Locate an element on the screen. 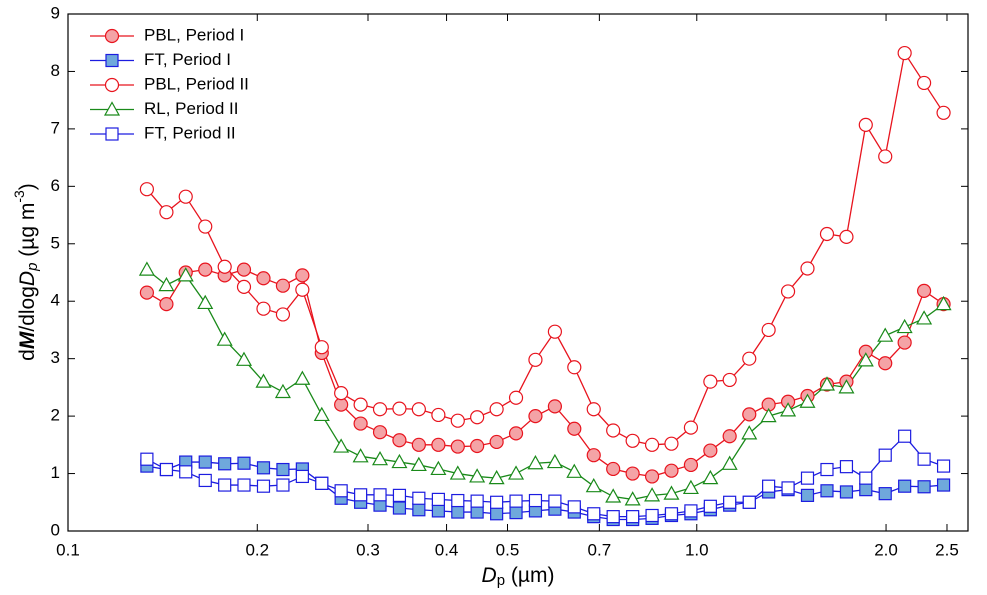 Image resolution: width=987 pixels, height=595 pixels. x-tick-label: 0.7 is located at coordinates (600, 549).